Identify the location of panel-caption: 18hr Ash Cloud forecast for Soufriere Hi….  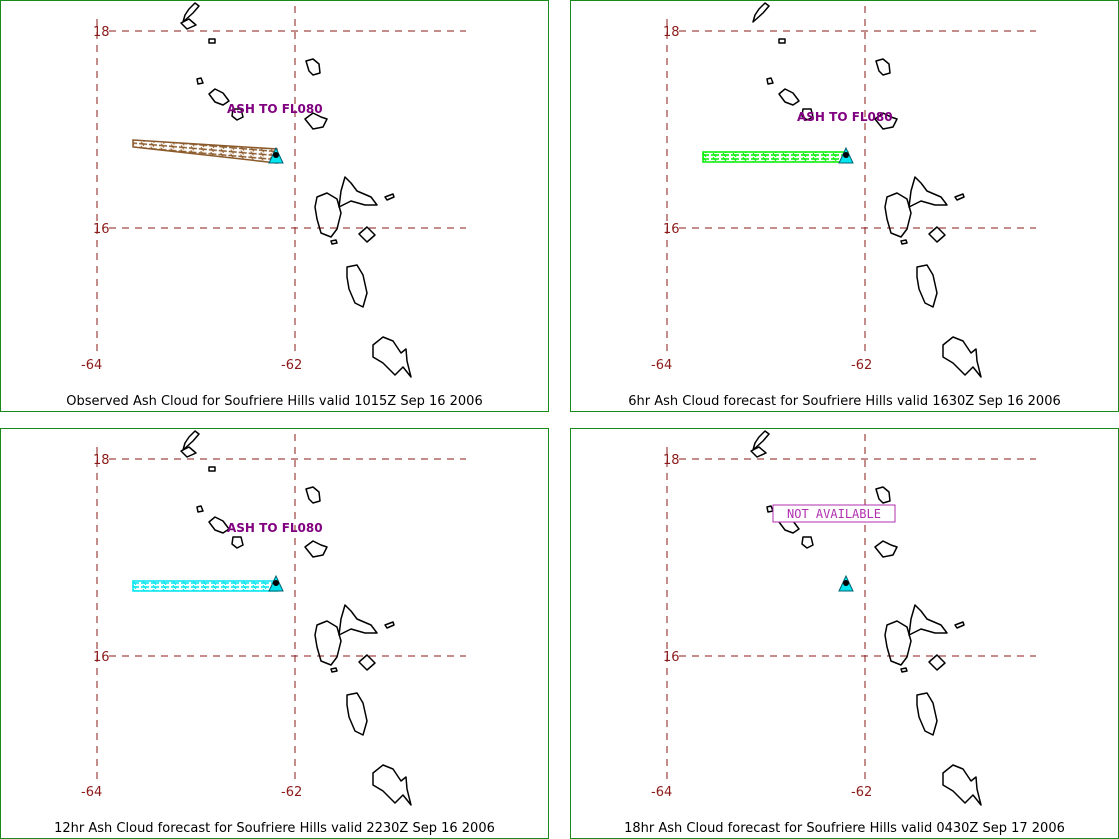
(844, 828).